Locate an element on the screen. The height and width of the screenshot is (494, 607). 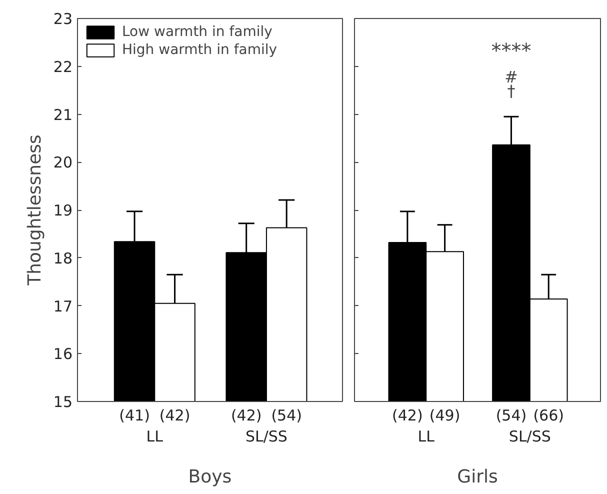
y-tick-label: 17 is located at coordinates (63, 306).